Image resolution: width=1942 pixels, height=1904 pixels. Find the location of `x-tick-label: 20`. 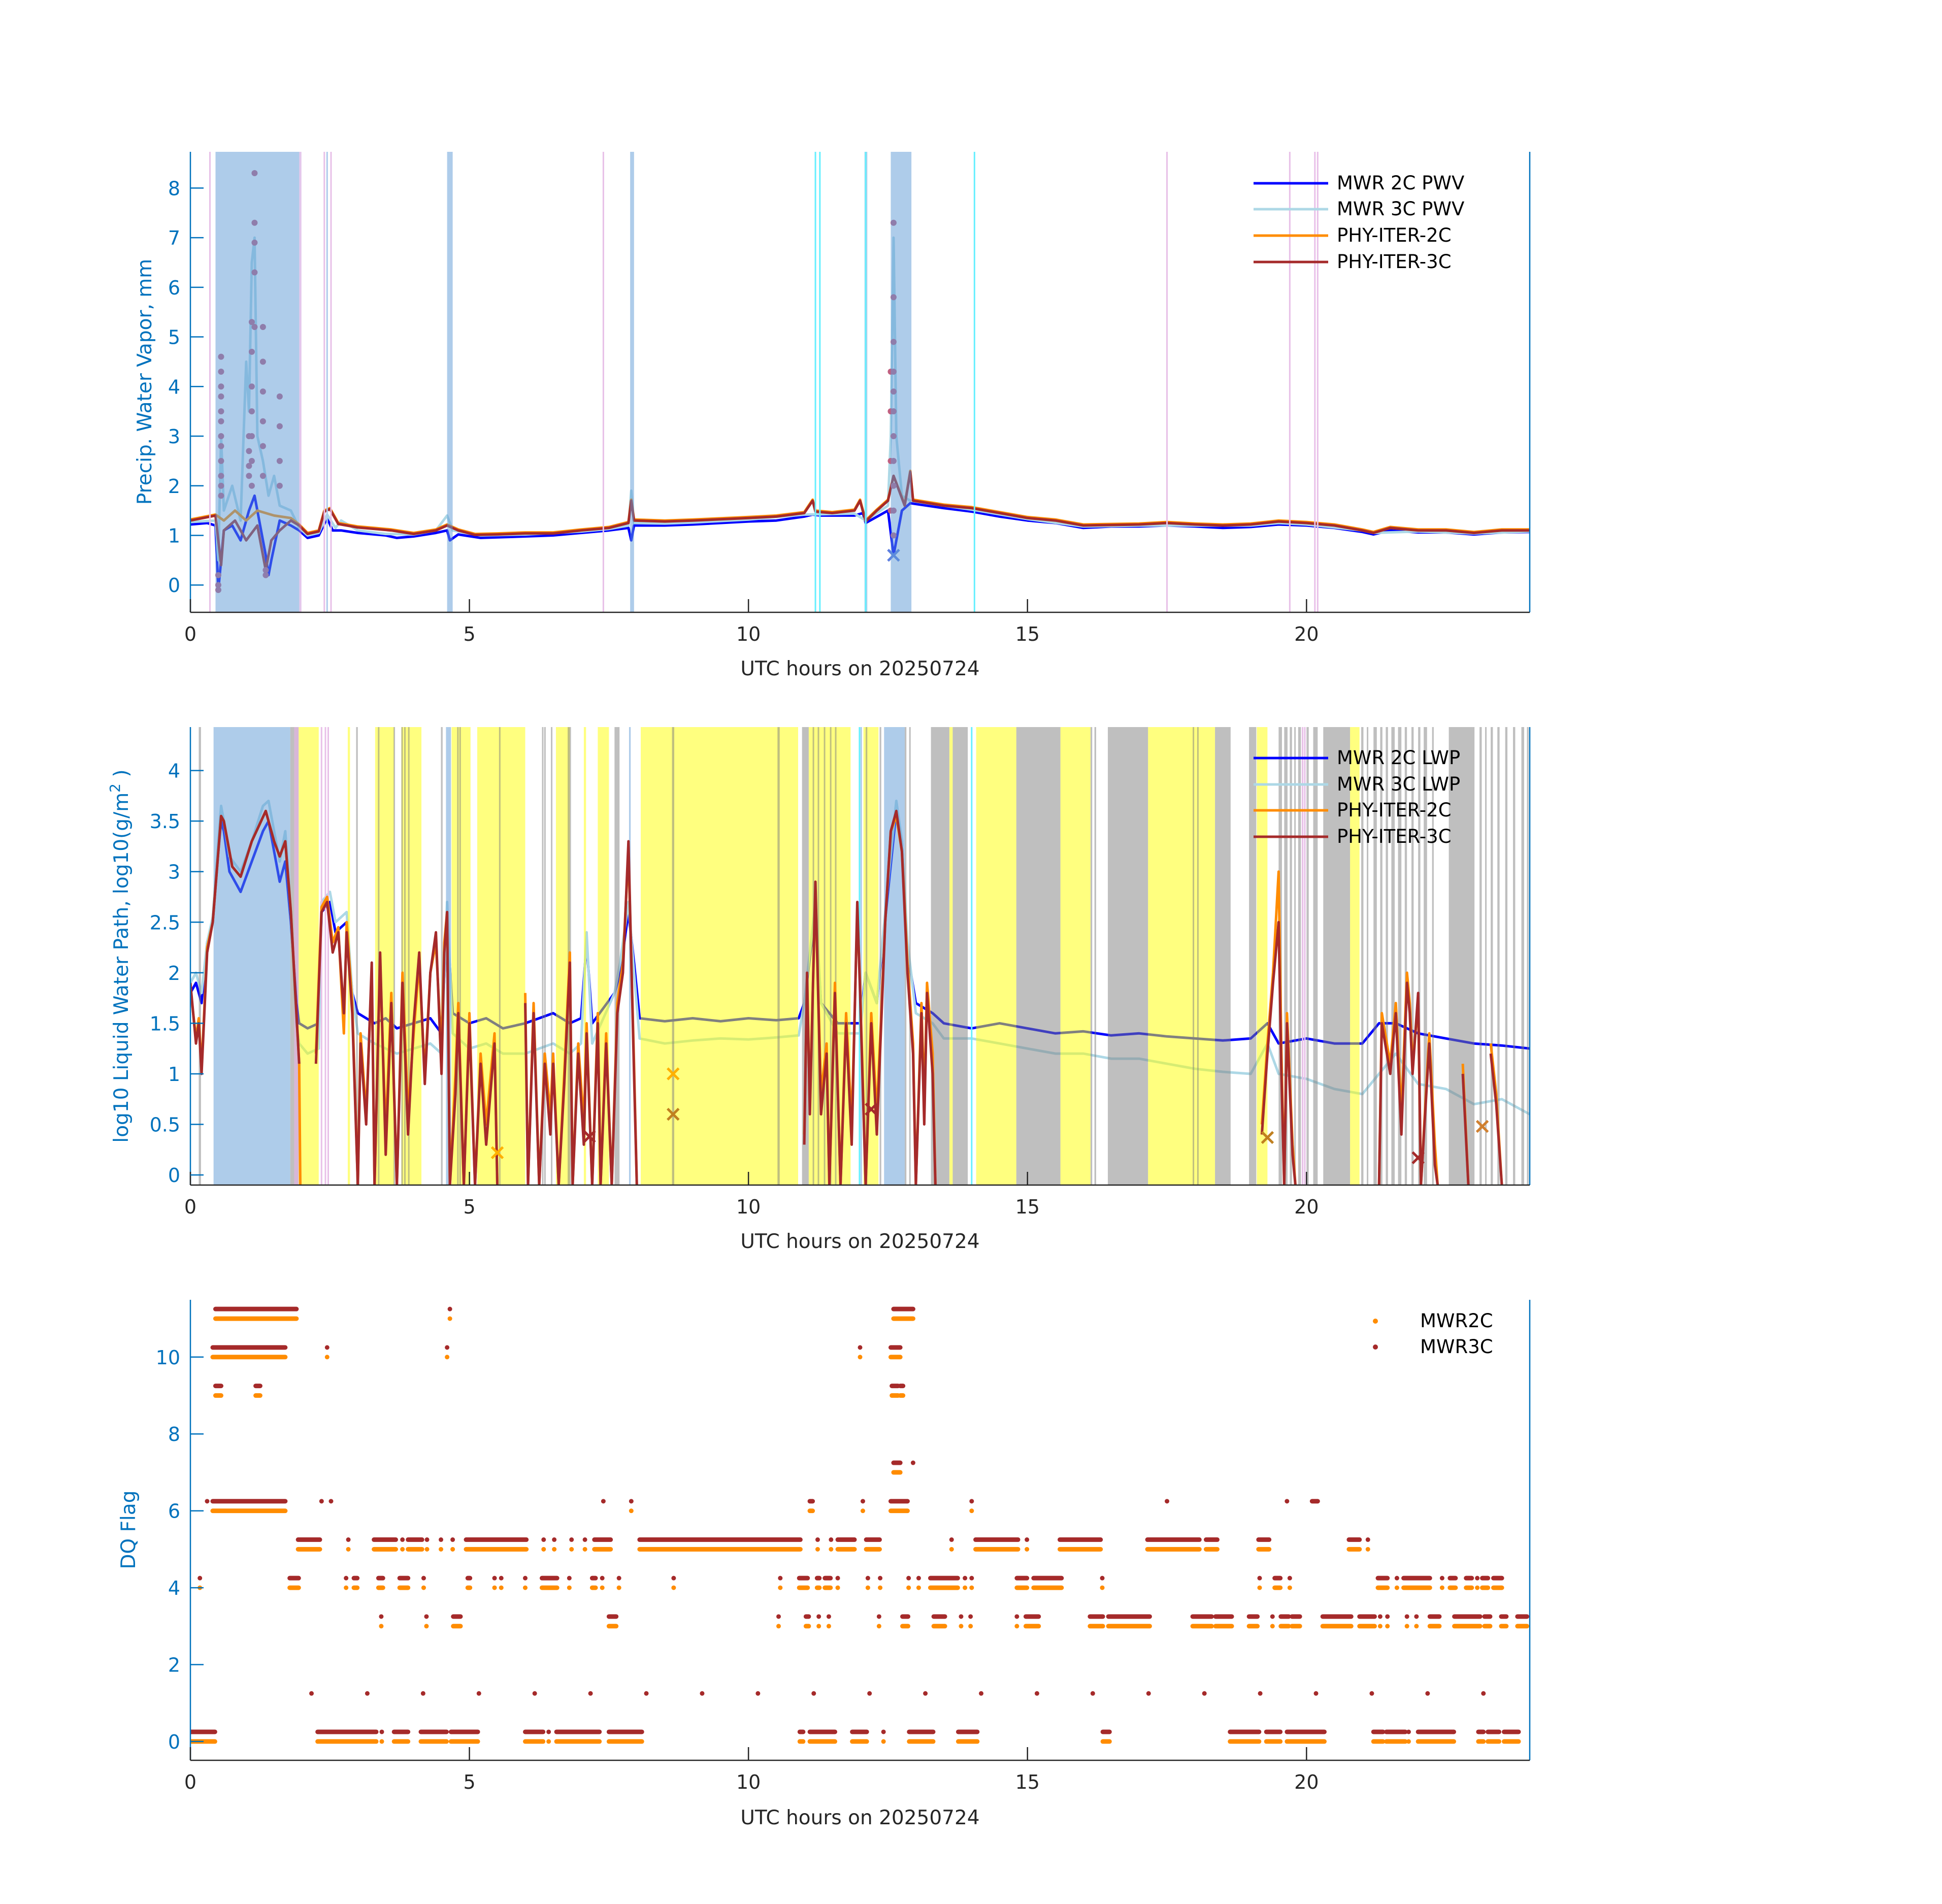

x-tick-label: 20 is located at coordinates (1306, 1207).